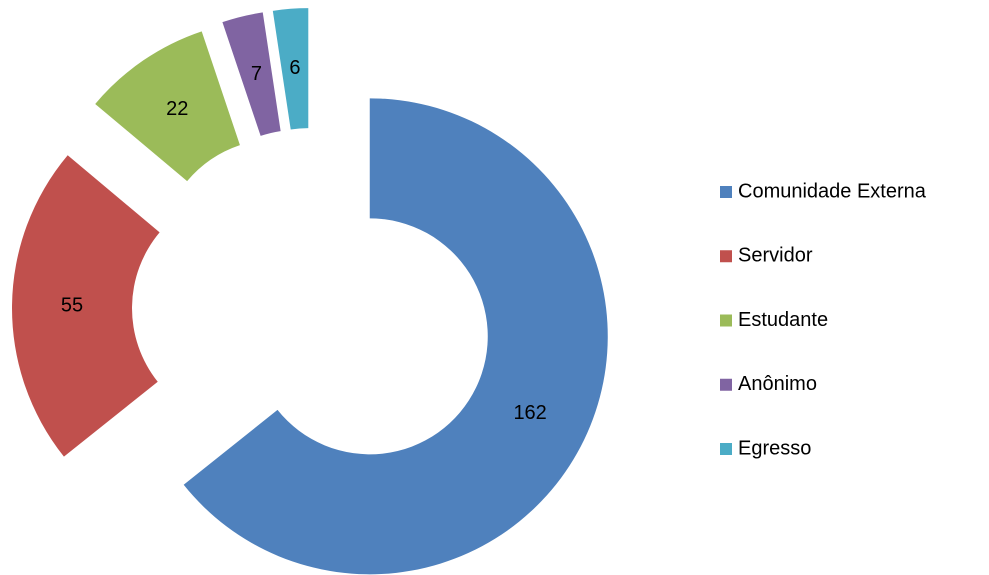 This screenshot has width=989, height=575. What do you see at coordinates (774, 448) in the screenshot?
I see `legend-label: Egresso` at bounding box center [774, 448].